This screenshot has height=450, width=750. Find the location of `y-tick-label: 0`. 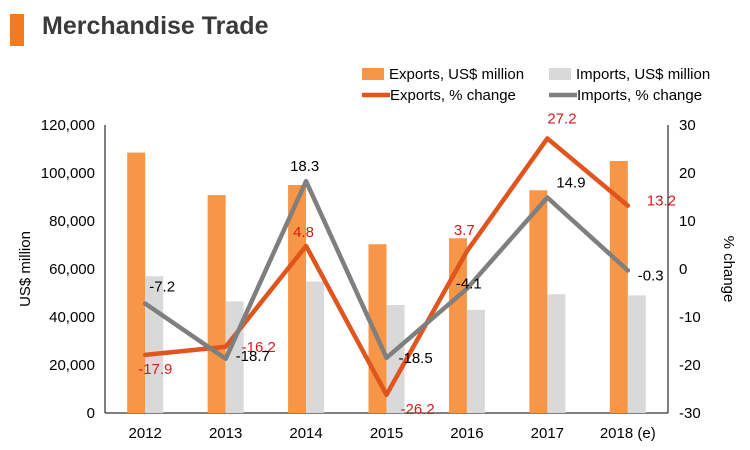

y-tick-label: 0 is located at coordinates (91, 413).